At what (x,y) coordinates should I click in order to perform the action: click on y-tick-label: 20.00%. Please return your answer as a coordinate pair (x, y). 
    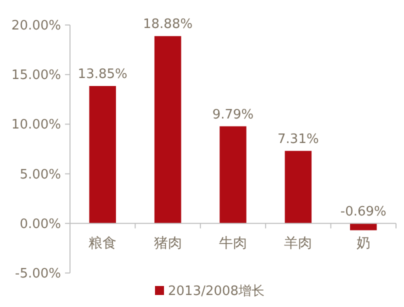
    Looking at the image, I should click on (36, 26).